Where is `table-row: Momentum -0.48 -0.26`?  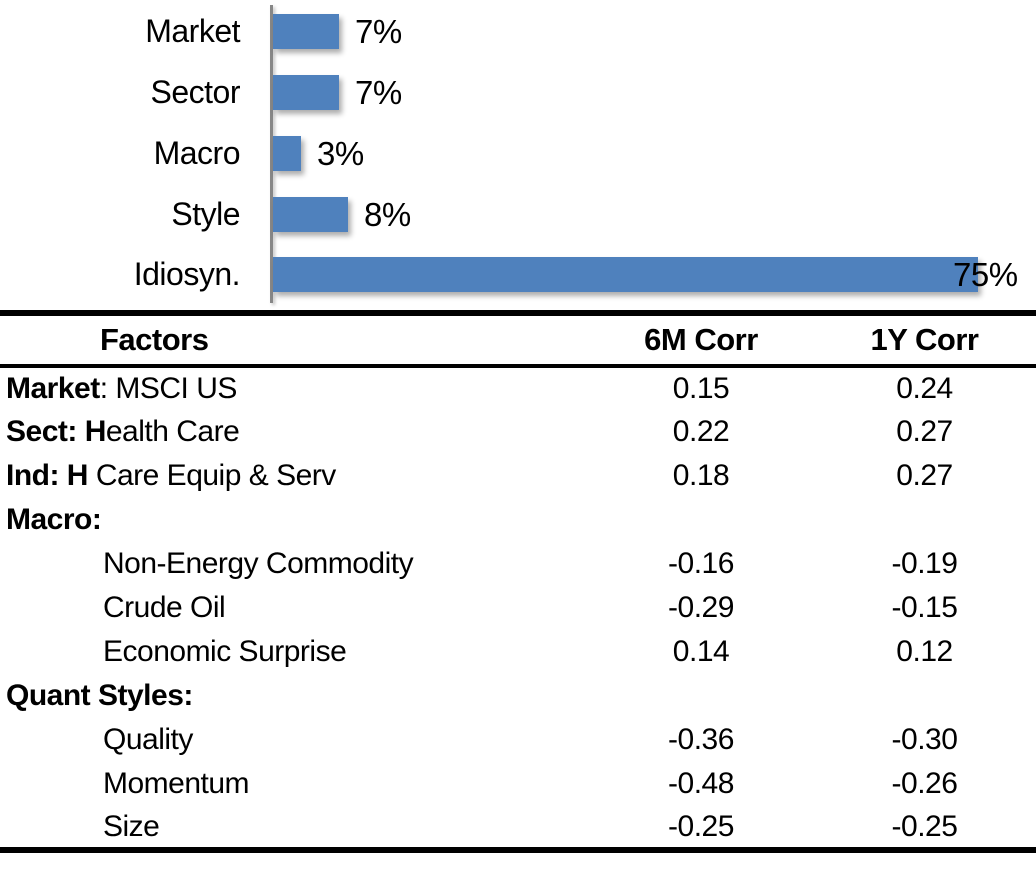
table-row: Momentum -0.48 -0.26 is located at coordinates (518, 784).